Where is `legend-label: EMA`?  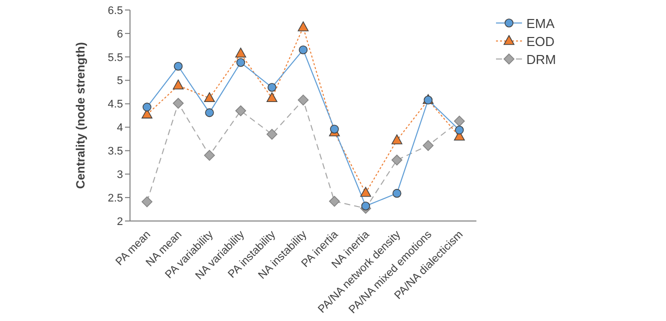
legend-label: EMA is located at coordinates (540, 23).